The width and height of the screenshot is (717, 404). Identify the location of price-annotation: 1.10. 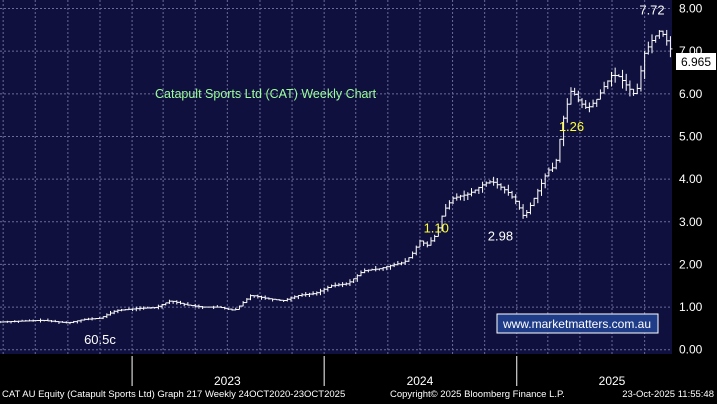
(436, 228).